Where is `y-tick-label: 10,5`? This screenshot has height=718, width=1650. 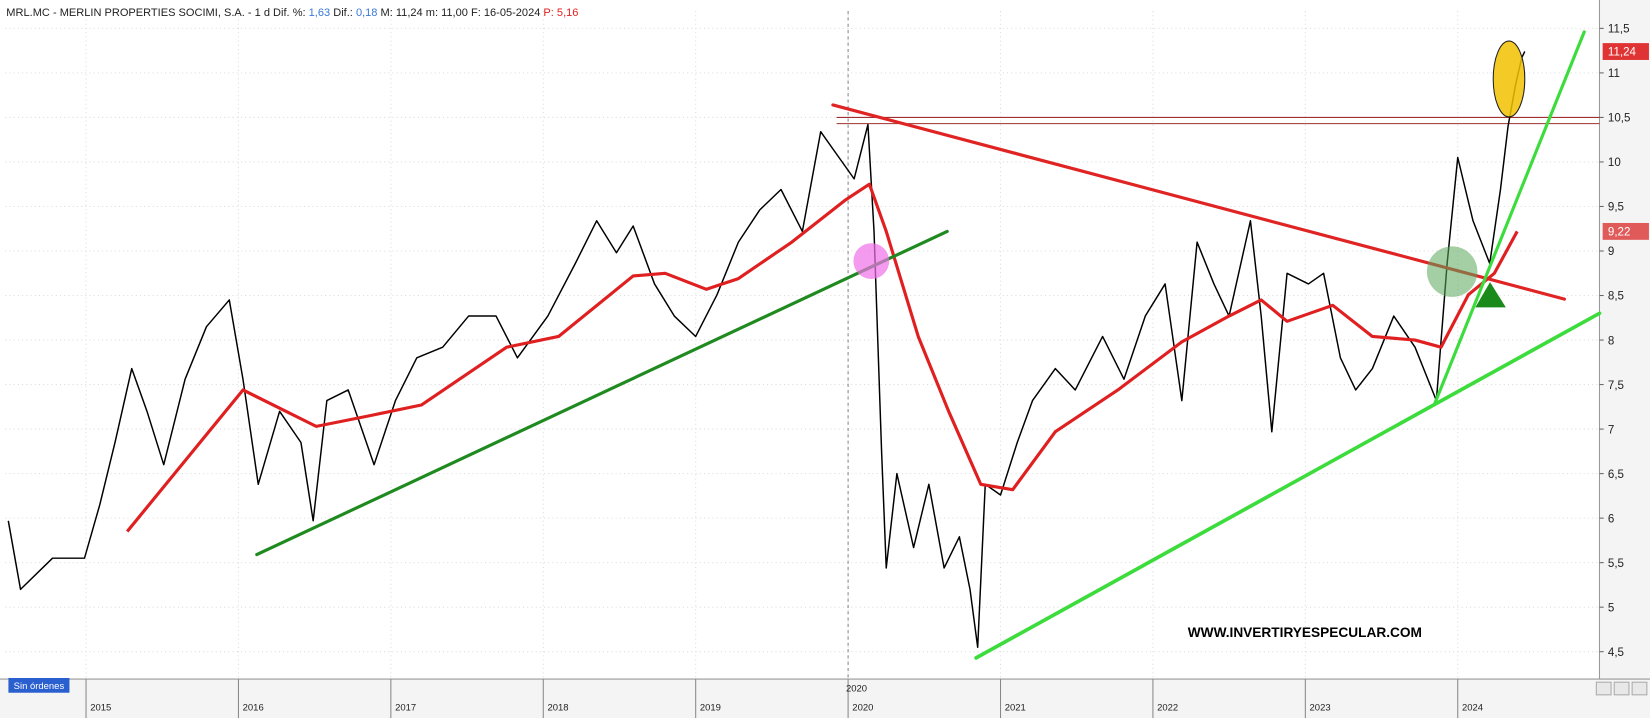
y-tick-label: 10,5 is located at coordinates (1619, 119).